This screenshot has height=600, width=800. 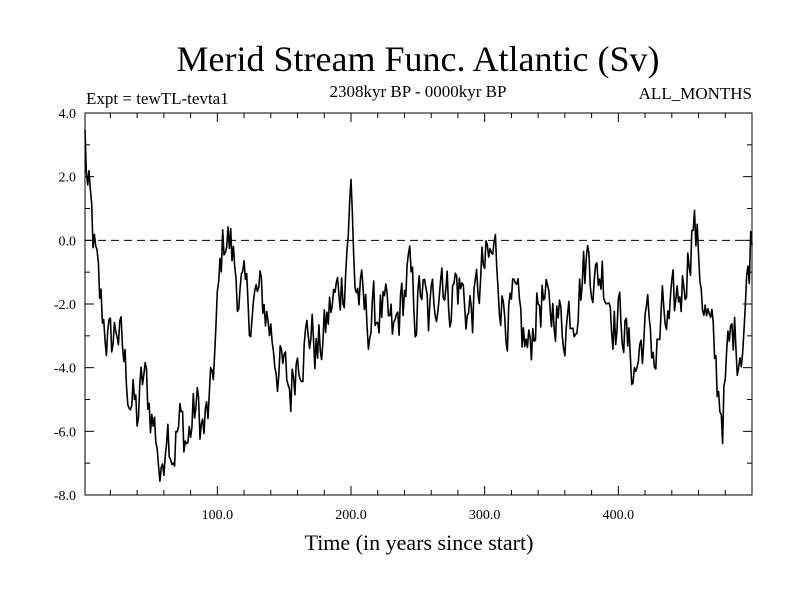 I want to click on y-tick-label: 2.0, so click(x=68, y=178).